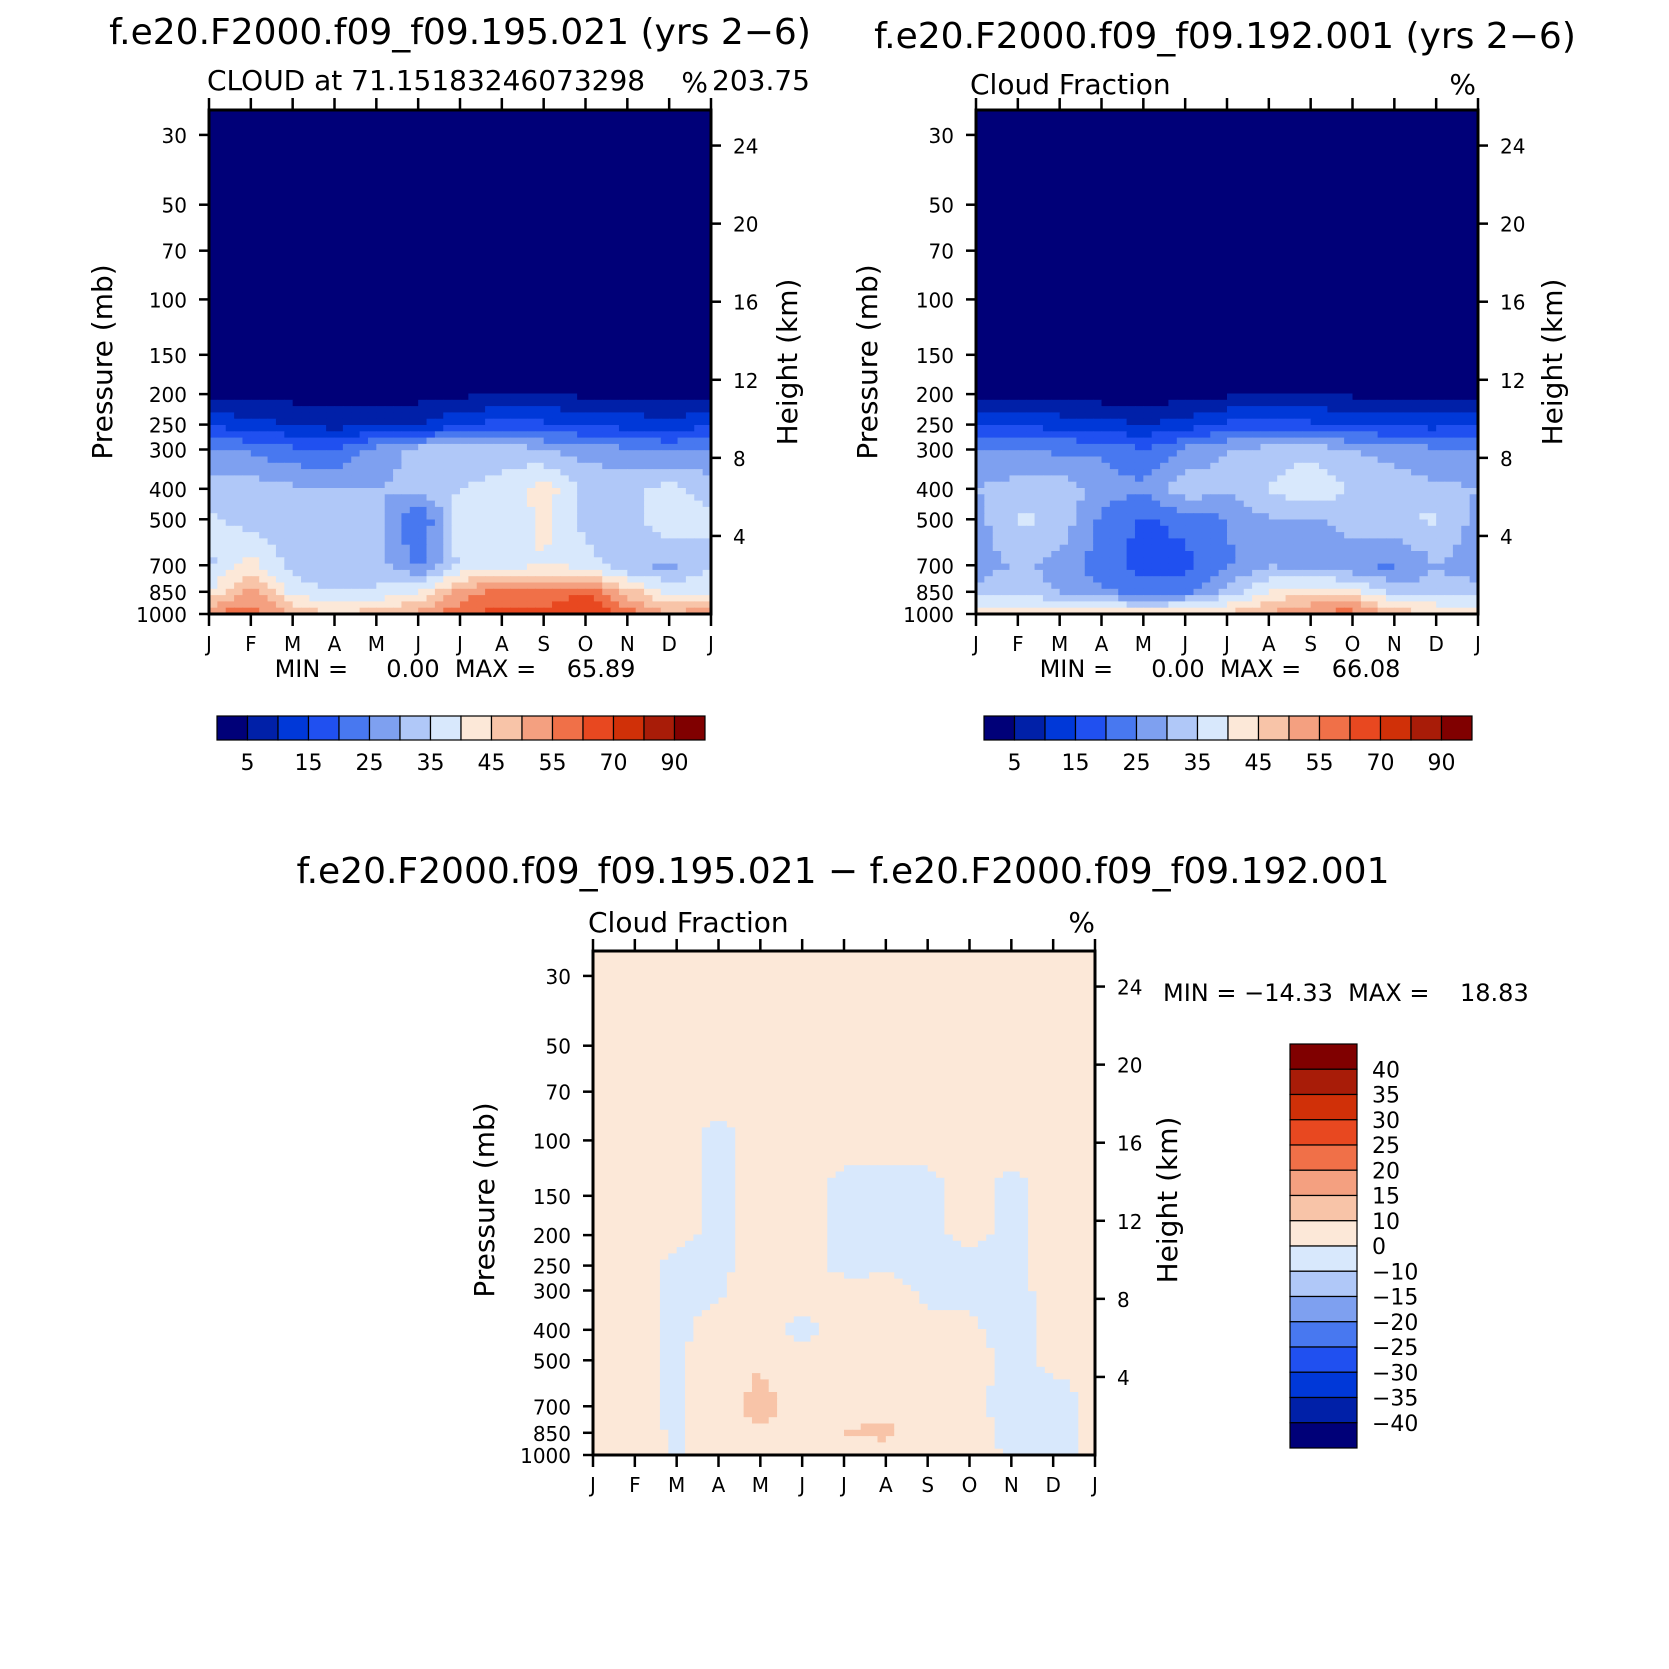 Image resolution: width=1669 pixels, height=1669 pixels. I want to click on y-tick-label: 700, so click(168, 566).